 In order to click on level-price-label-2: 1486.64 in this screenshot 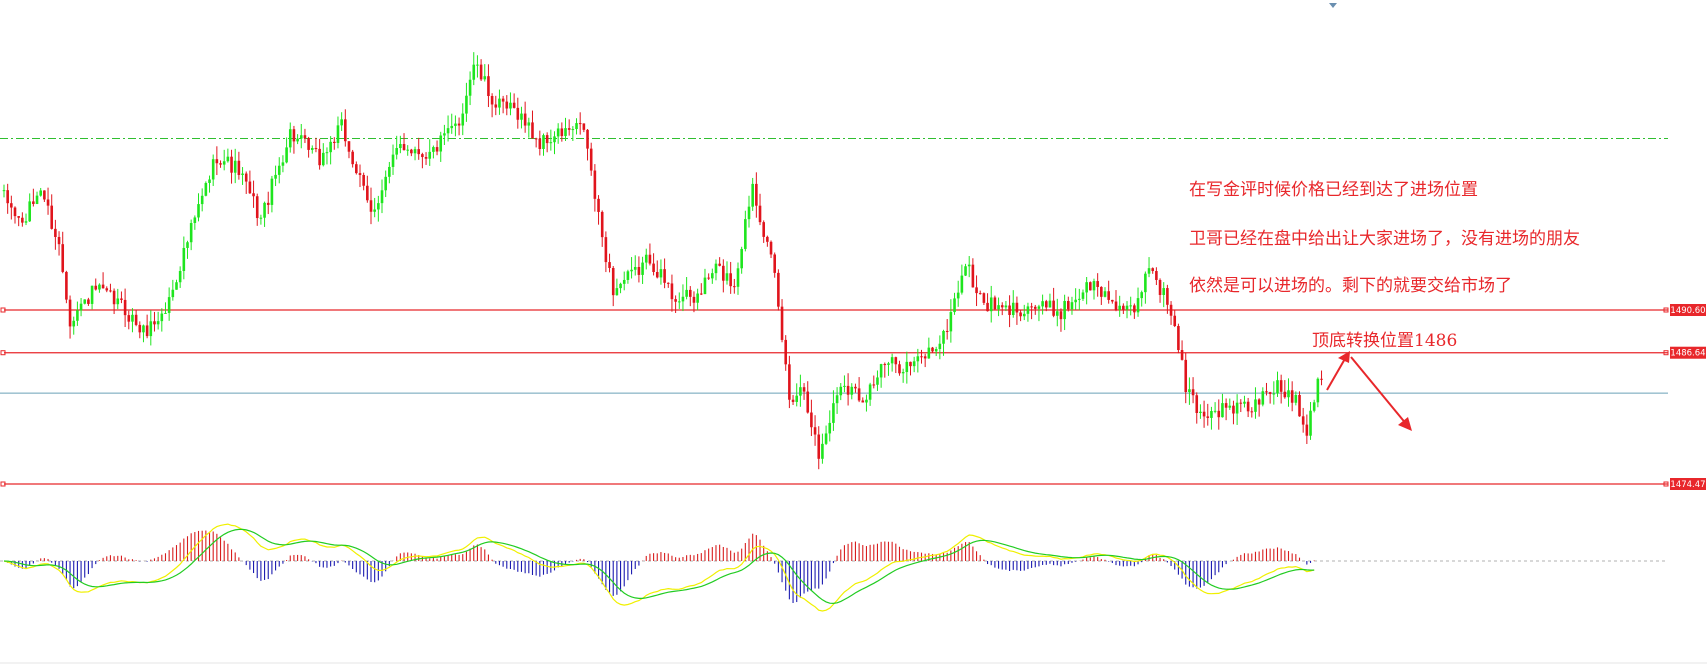, I will do `click(1687, 354)`.